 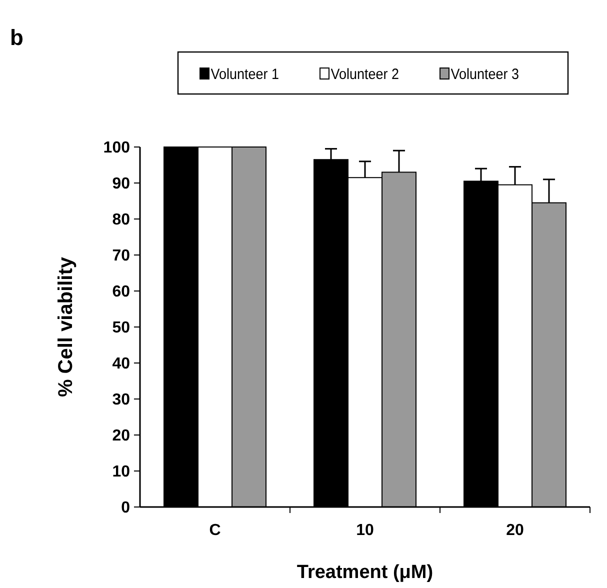 What do you see at coordinates (121, 184) in the screenshot?
I see `y-tick-label: 90` at bounding box center [121, 184].